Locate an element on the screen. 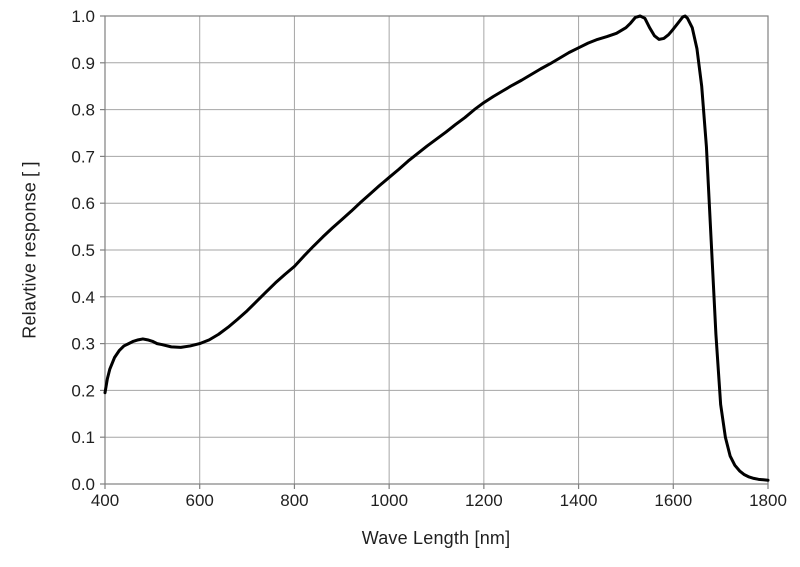 This screenshot has width=800, height=567. y-tick-label: 0.6 is located at coordinates (83, 203).